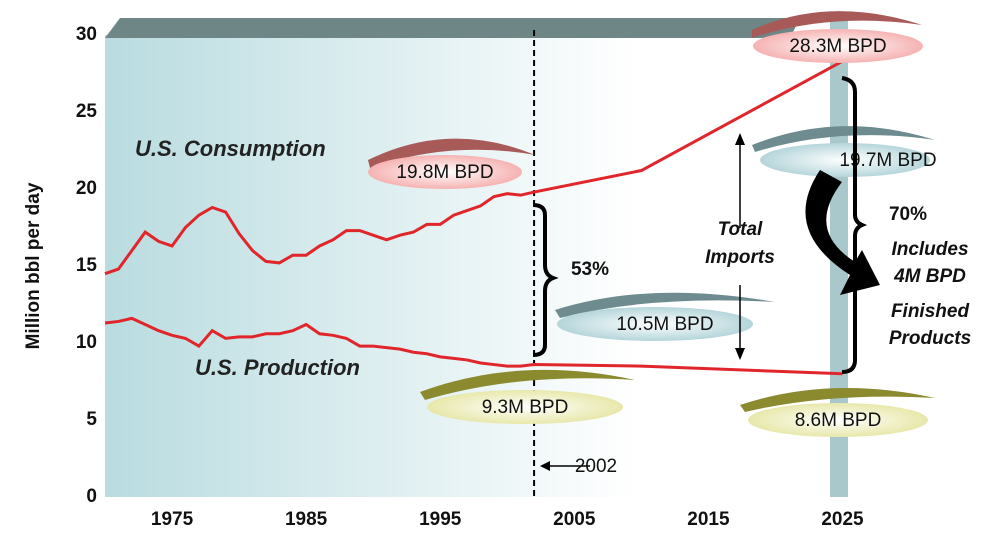 The width and height of the screenshot is (995, 533). Describe the element at coordinates (908, 214) in the screenshot. I see `annotation: 70%` at that location.